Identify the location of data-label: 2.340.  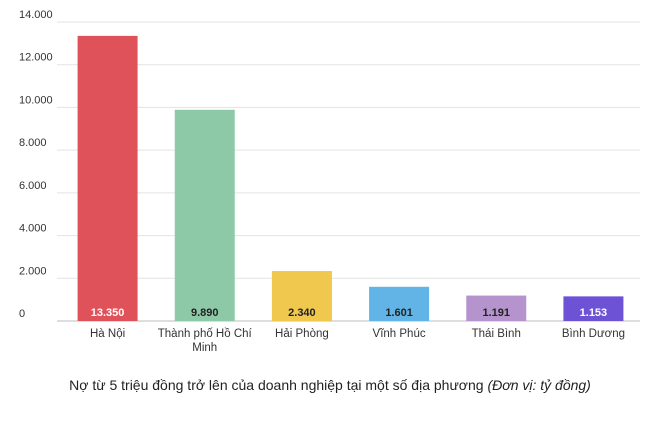
(302, 313).